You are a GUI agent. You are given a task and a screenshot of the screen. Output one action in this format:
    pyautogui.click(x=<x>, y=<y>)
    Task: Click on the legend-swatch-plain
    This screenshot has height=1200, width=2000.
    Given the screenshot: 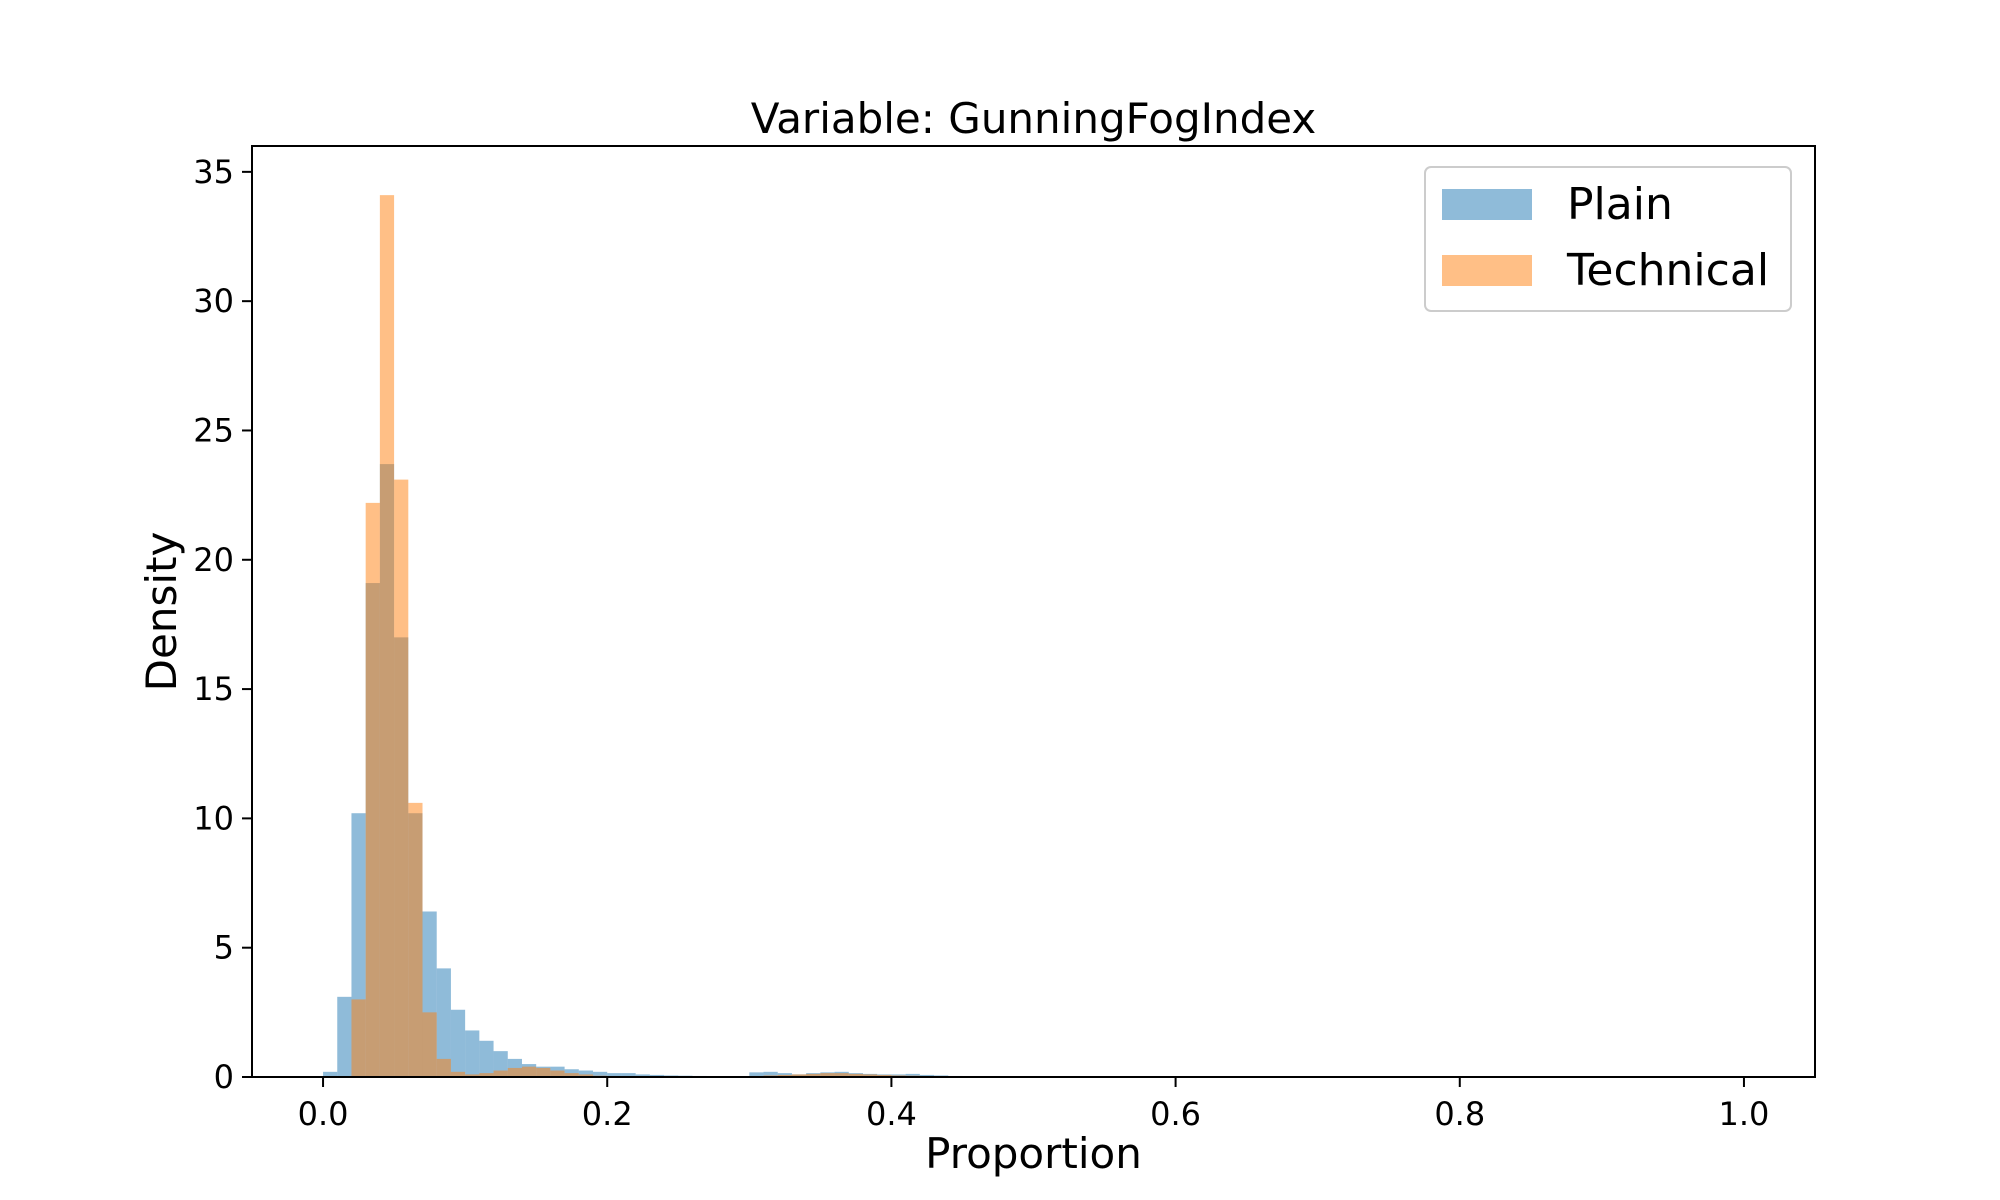 What is the action you would take?
    pyautogui.click(x=1487, y=204)
    